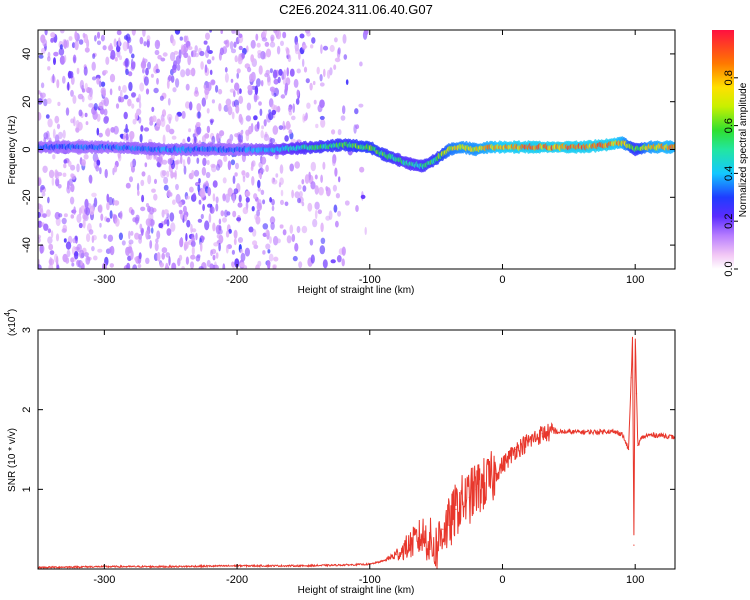  Describe the element at coordinates (104, 580) in the screenshot. I see `snr-x-tick-label: -300` at that location.